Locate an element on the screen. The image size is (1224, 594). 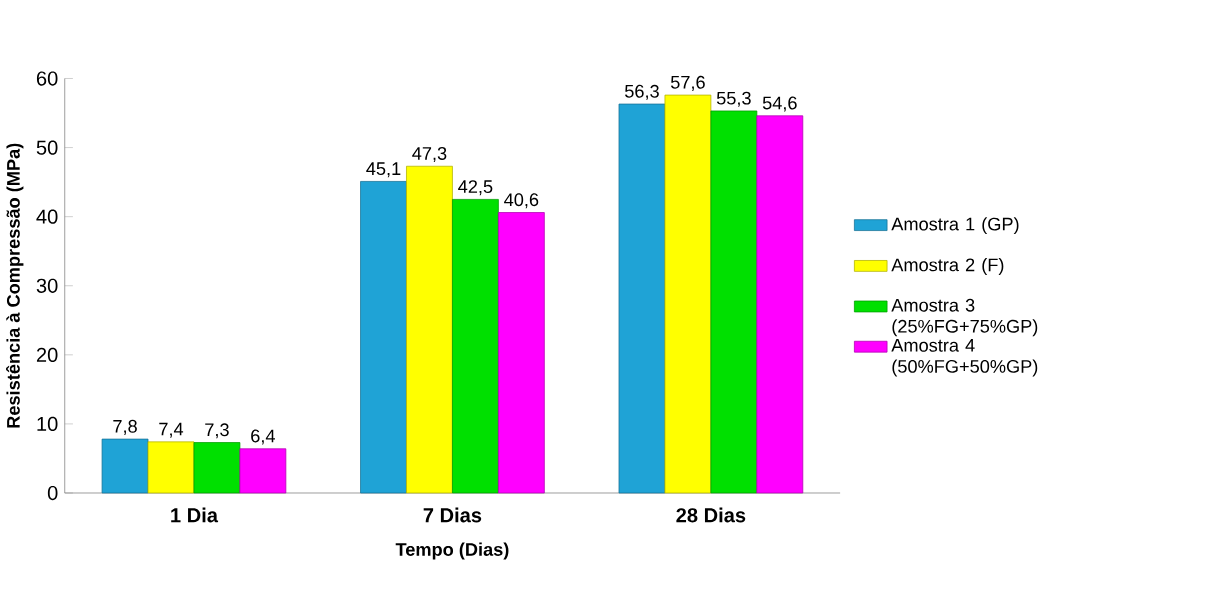
y-tick-label: 10 is located at coordinates (47, 423).